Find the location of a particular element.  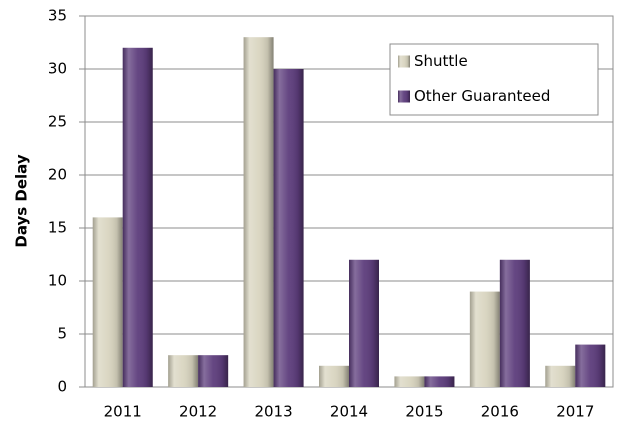

x-tick-label: 2012 is located at coordinates (198, 412).